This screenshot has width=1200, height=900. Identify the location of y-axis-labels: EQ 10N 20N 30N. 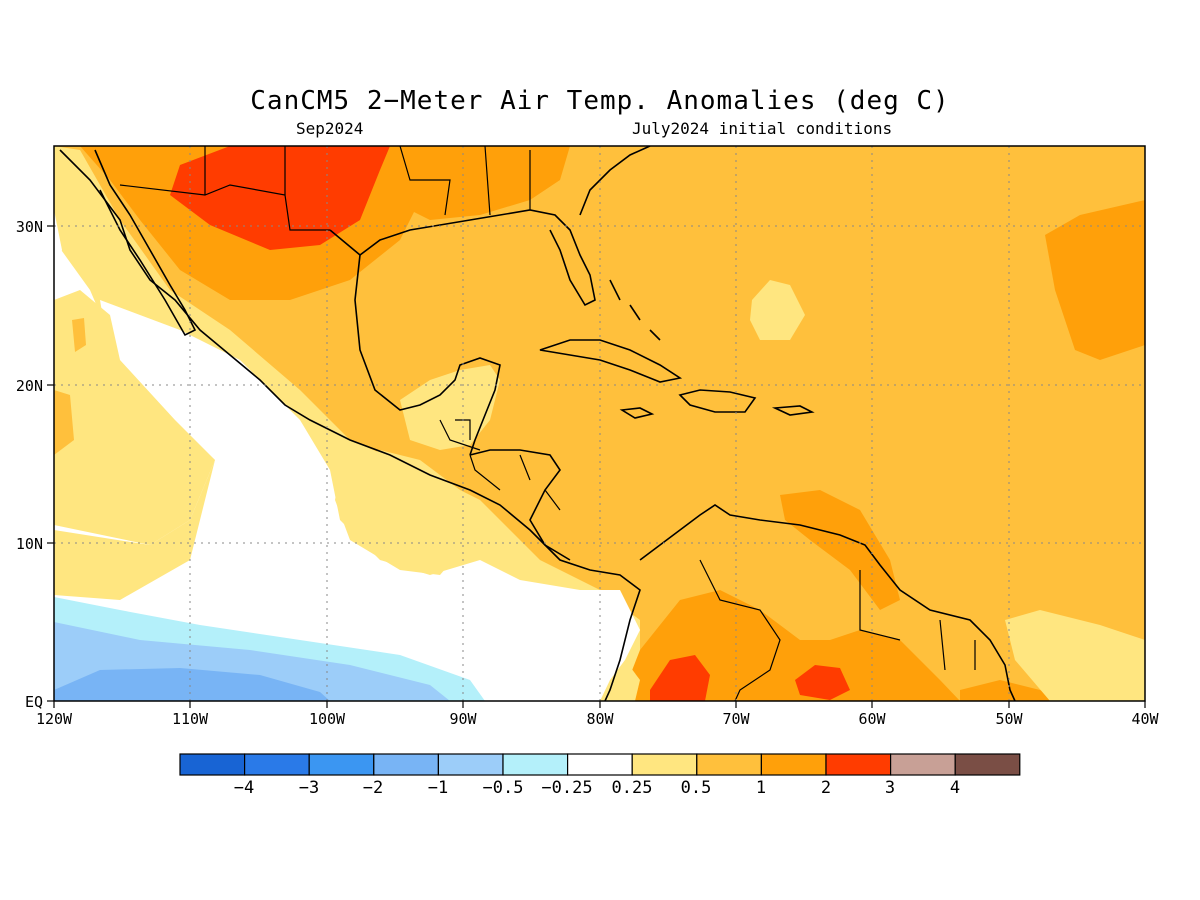
(29, 464).